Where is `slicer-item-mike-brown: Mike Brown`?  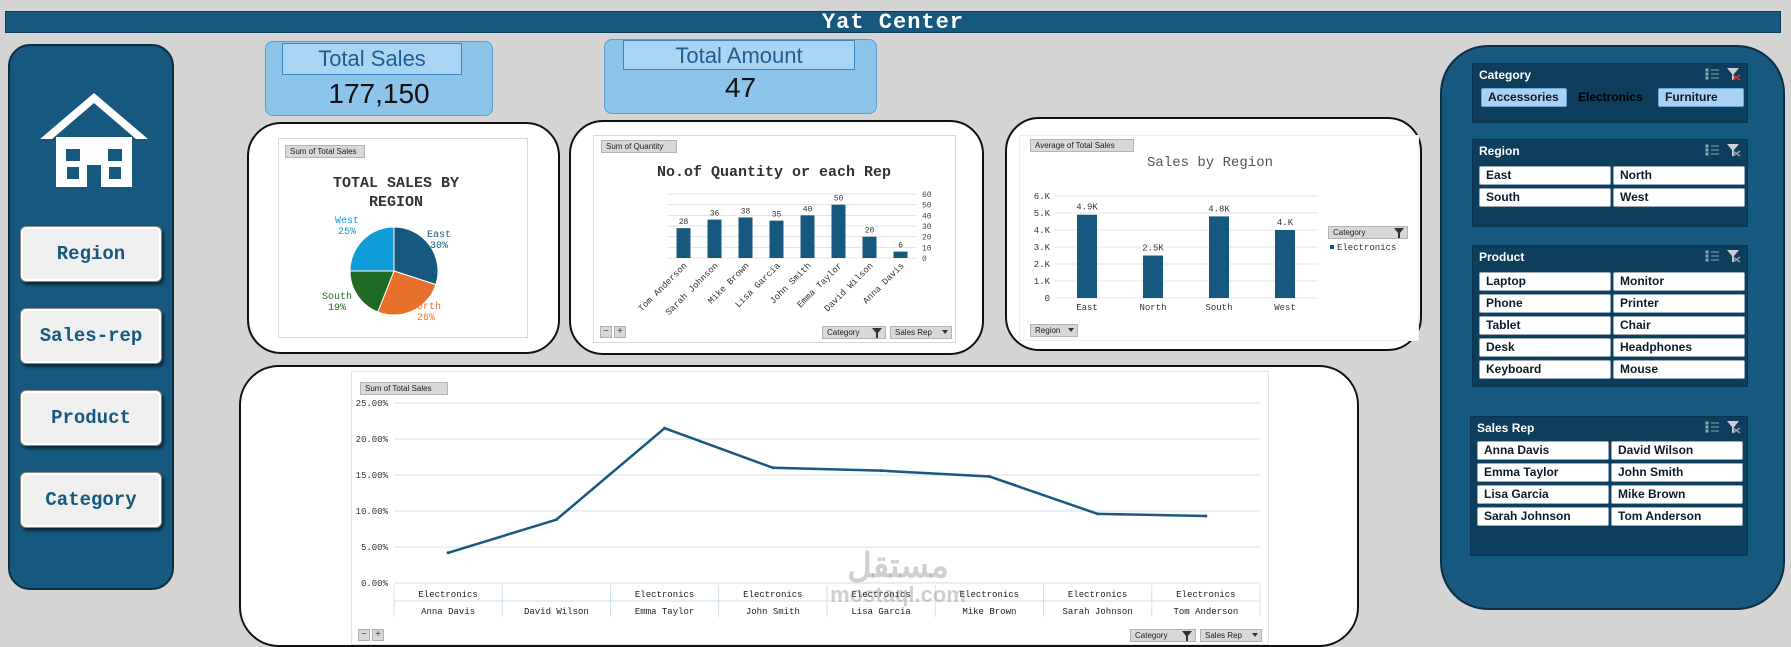
slicer-item-mike-brown: Mike Brown is located at coordinates (1677, 494).